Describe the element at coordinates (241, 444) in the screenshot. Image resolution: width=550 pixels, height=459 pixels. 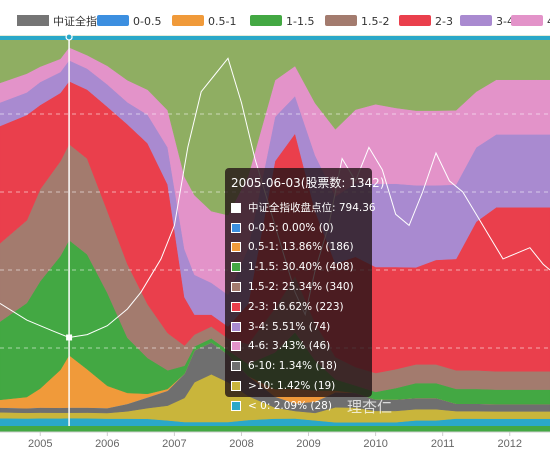
I see `x-tick-label: 2008` at that location.